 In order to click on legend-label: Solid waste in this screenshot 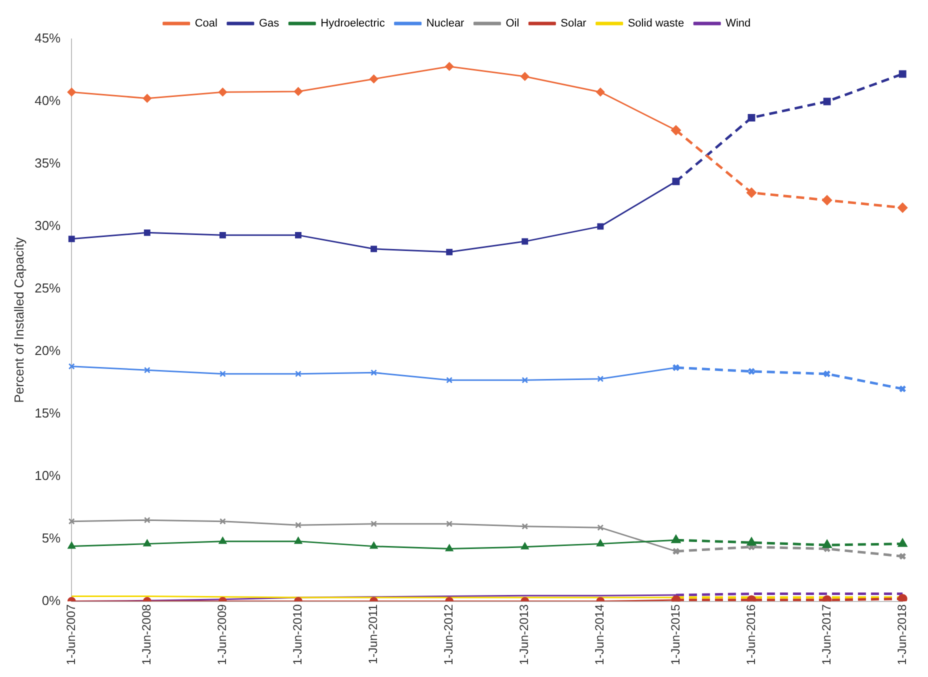, I will do `click(656, 24)`.